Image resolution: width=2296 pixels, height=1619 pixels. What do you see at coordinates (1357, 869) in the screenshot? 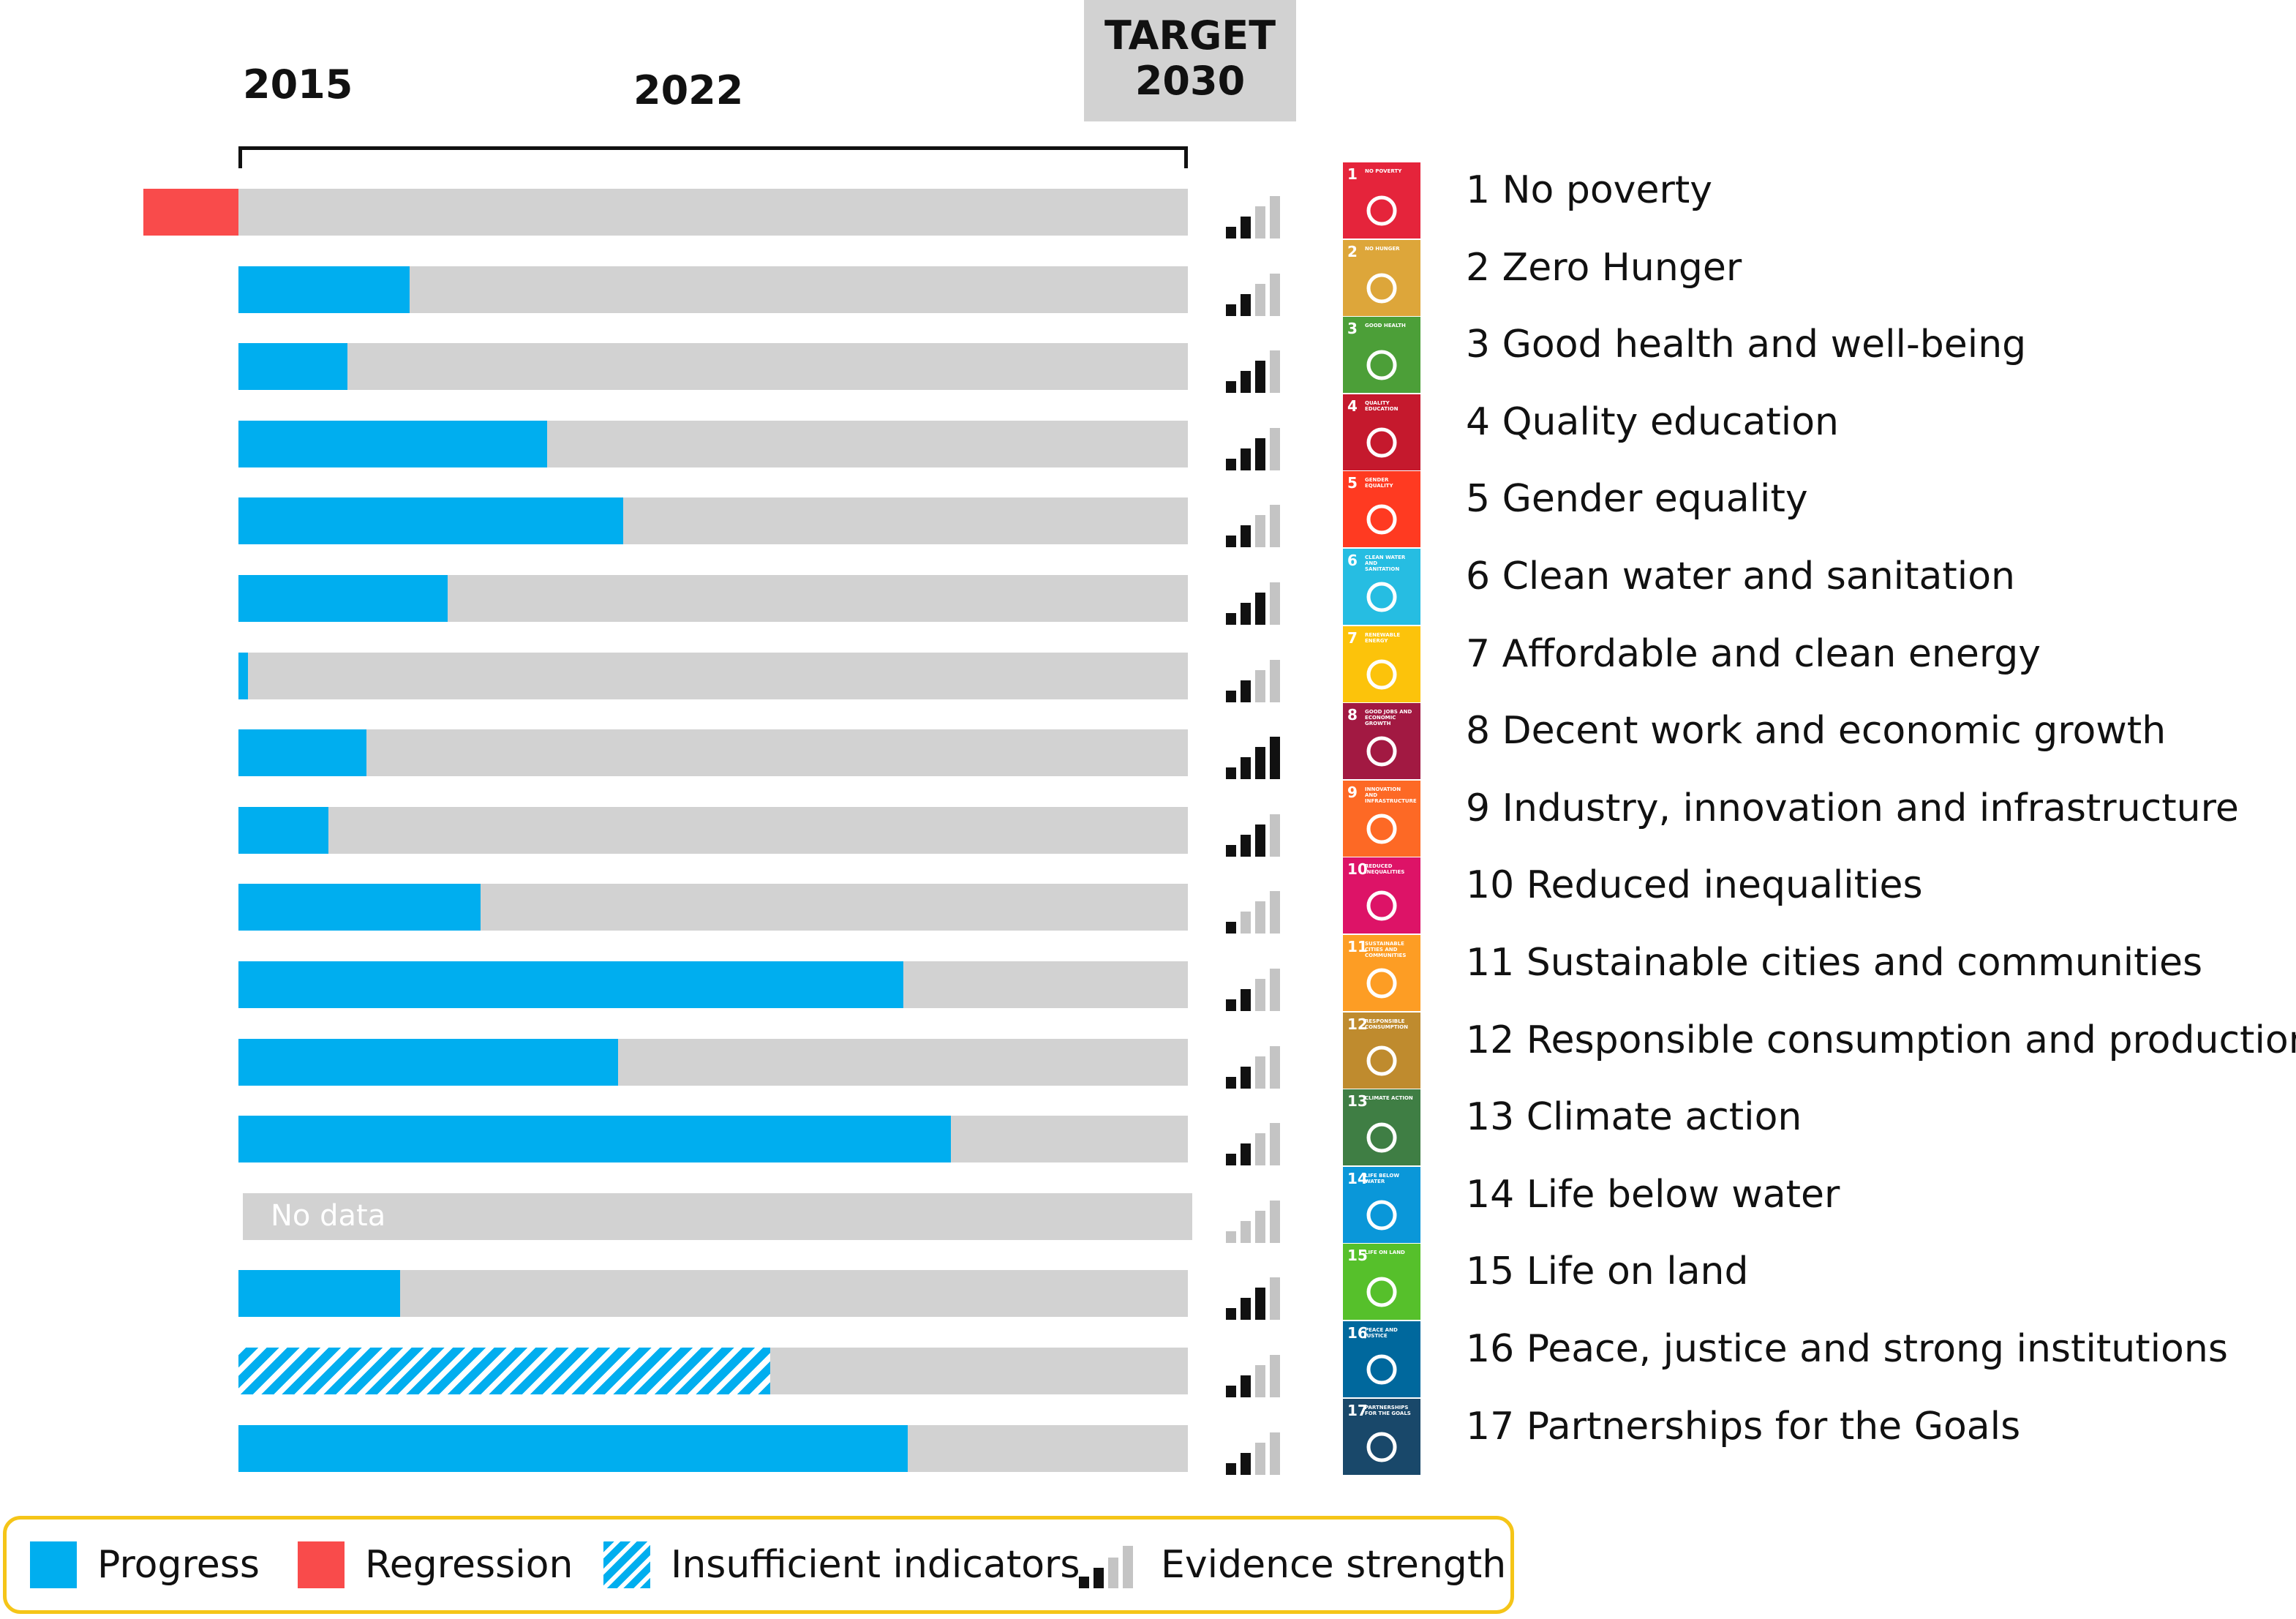
I see `tile-number: 10` at bounding box center [1357, 869].